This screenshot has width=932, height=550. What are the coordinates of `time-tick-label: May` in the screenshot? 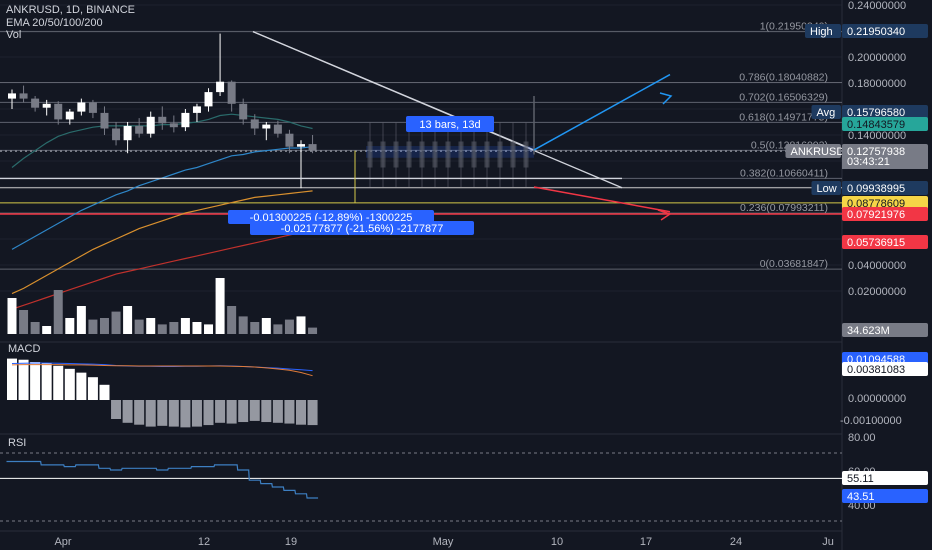 It's located at (443, 542).